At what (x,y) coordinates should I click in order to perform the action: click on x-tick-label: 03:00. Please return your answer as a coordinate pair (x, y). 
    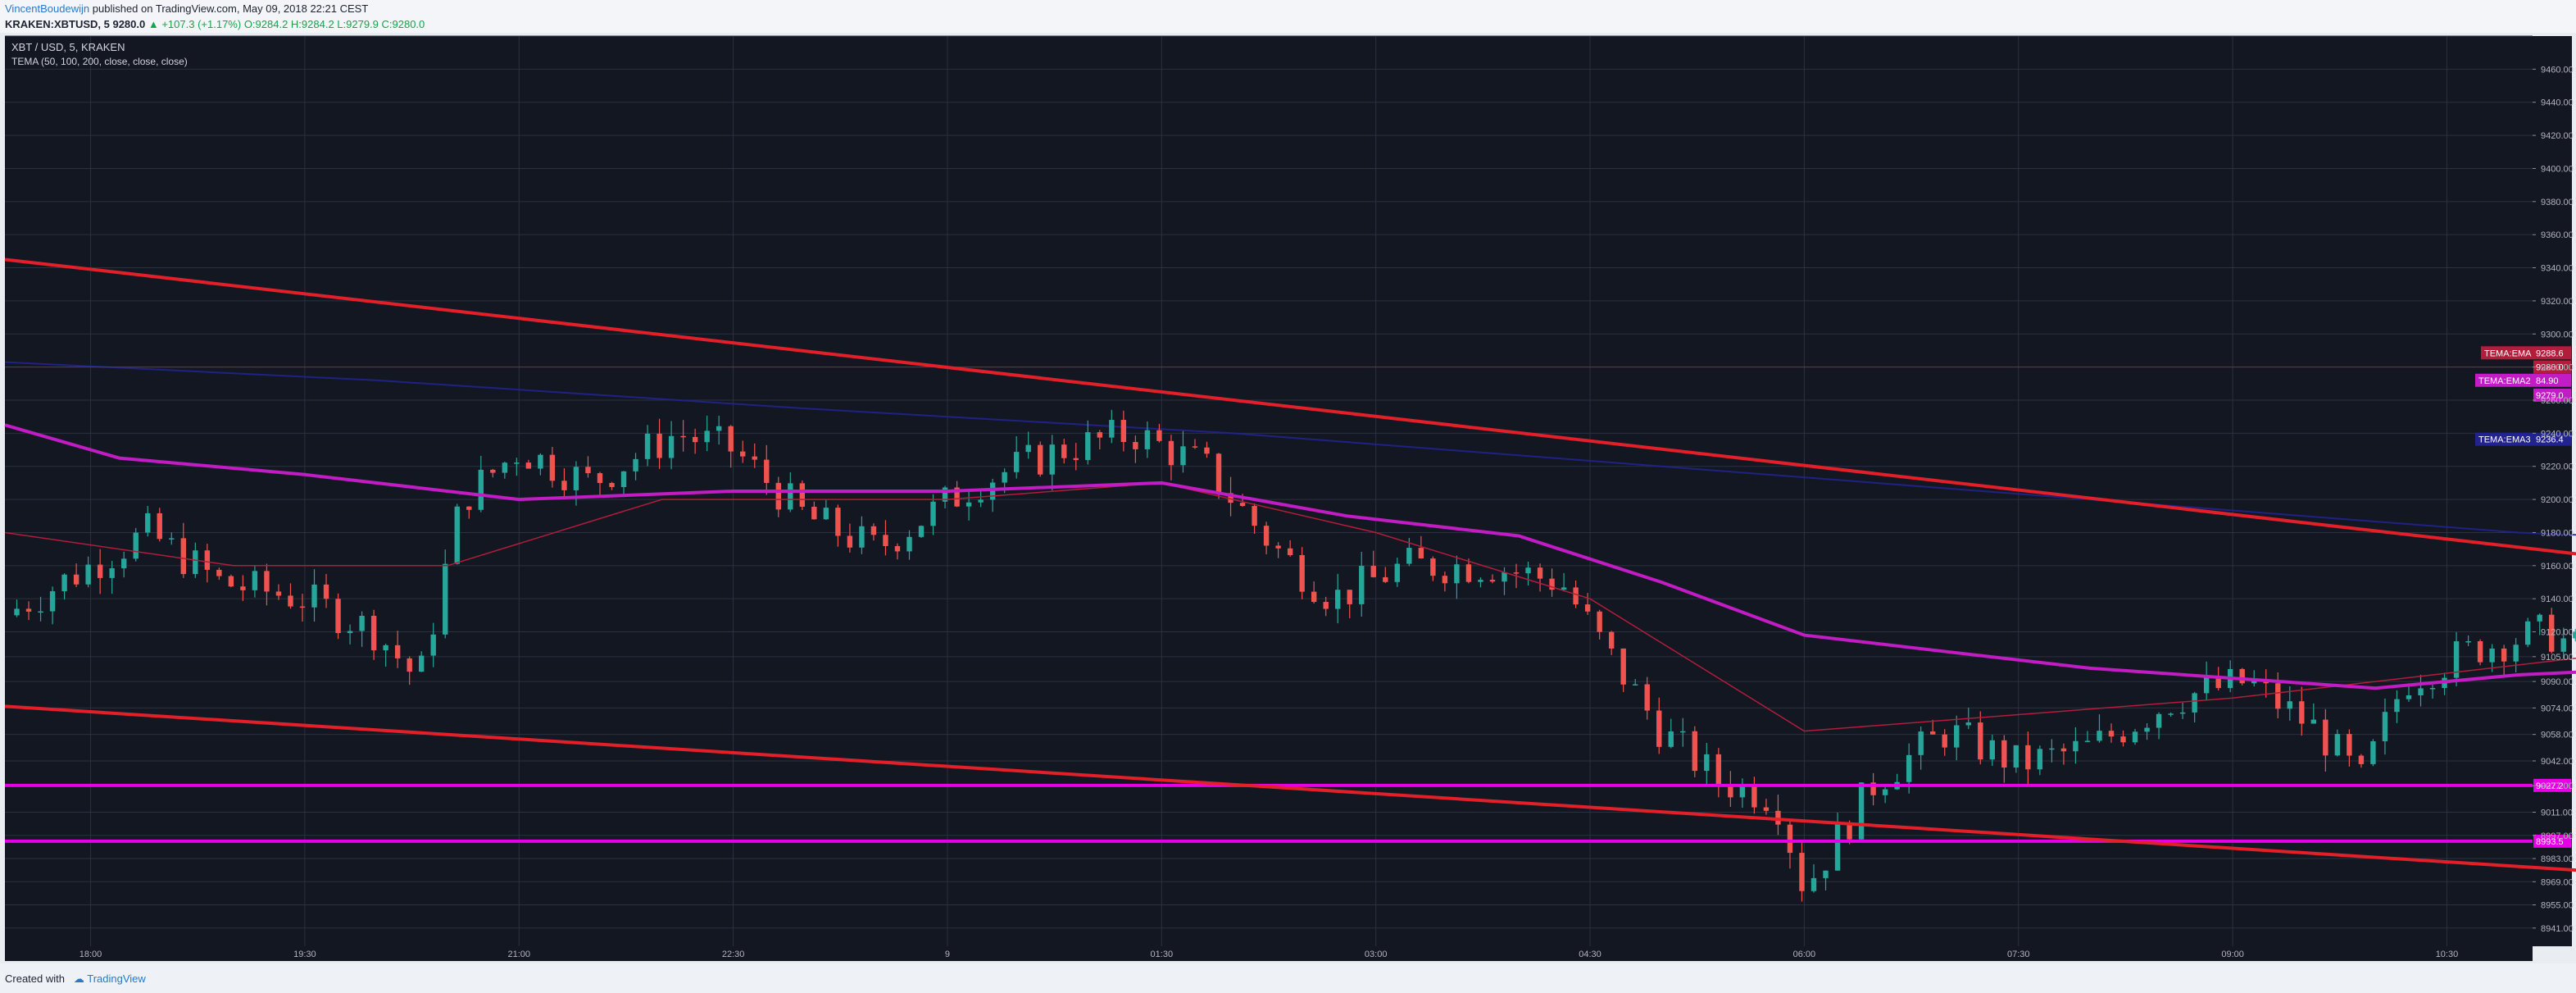
    Looking at the image, I should click on (1376, 954).